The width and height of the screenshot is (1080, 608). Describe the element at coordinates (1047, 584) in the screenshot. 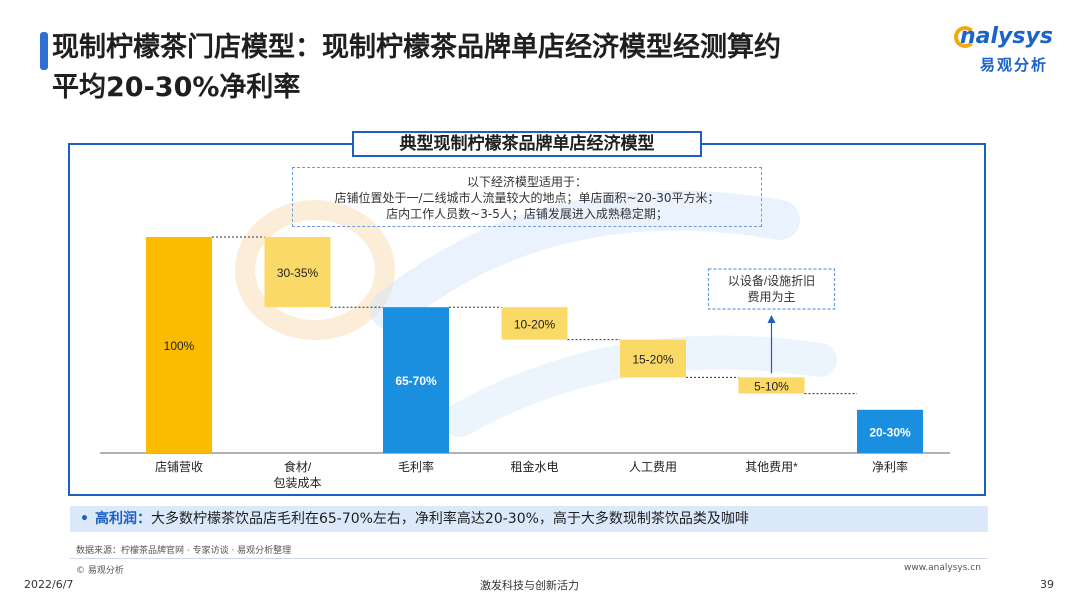

I see `page-number: 39` at that location.